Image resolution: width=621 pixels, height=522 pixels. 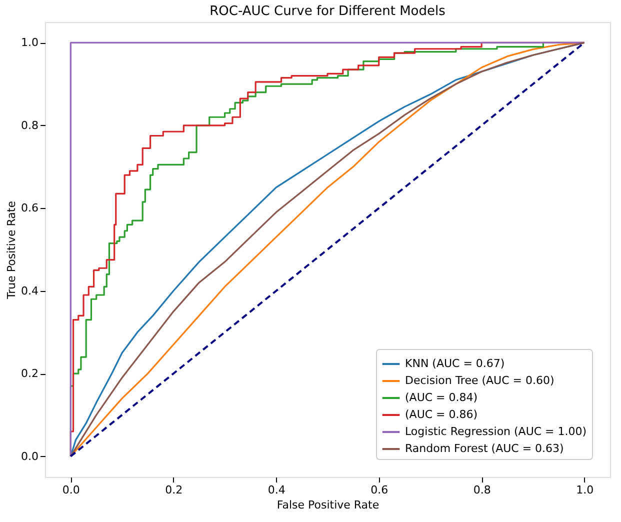 I want to click on x-axis-title: False Positive Rate, so click(x=328, y=505).